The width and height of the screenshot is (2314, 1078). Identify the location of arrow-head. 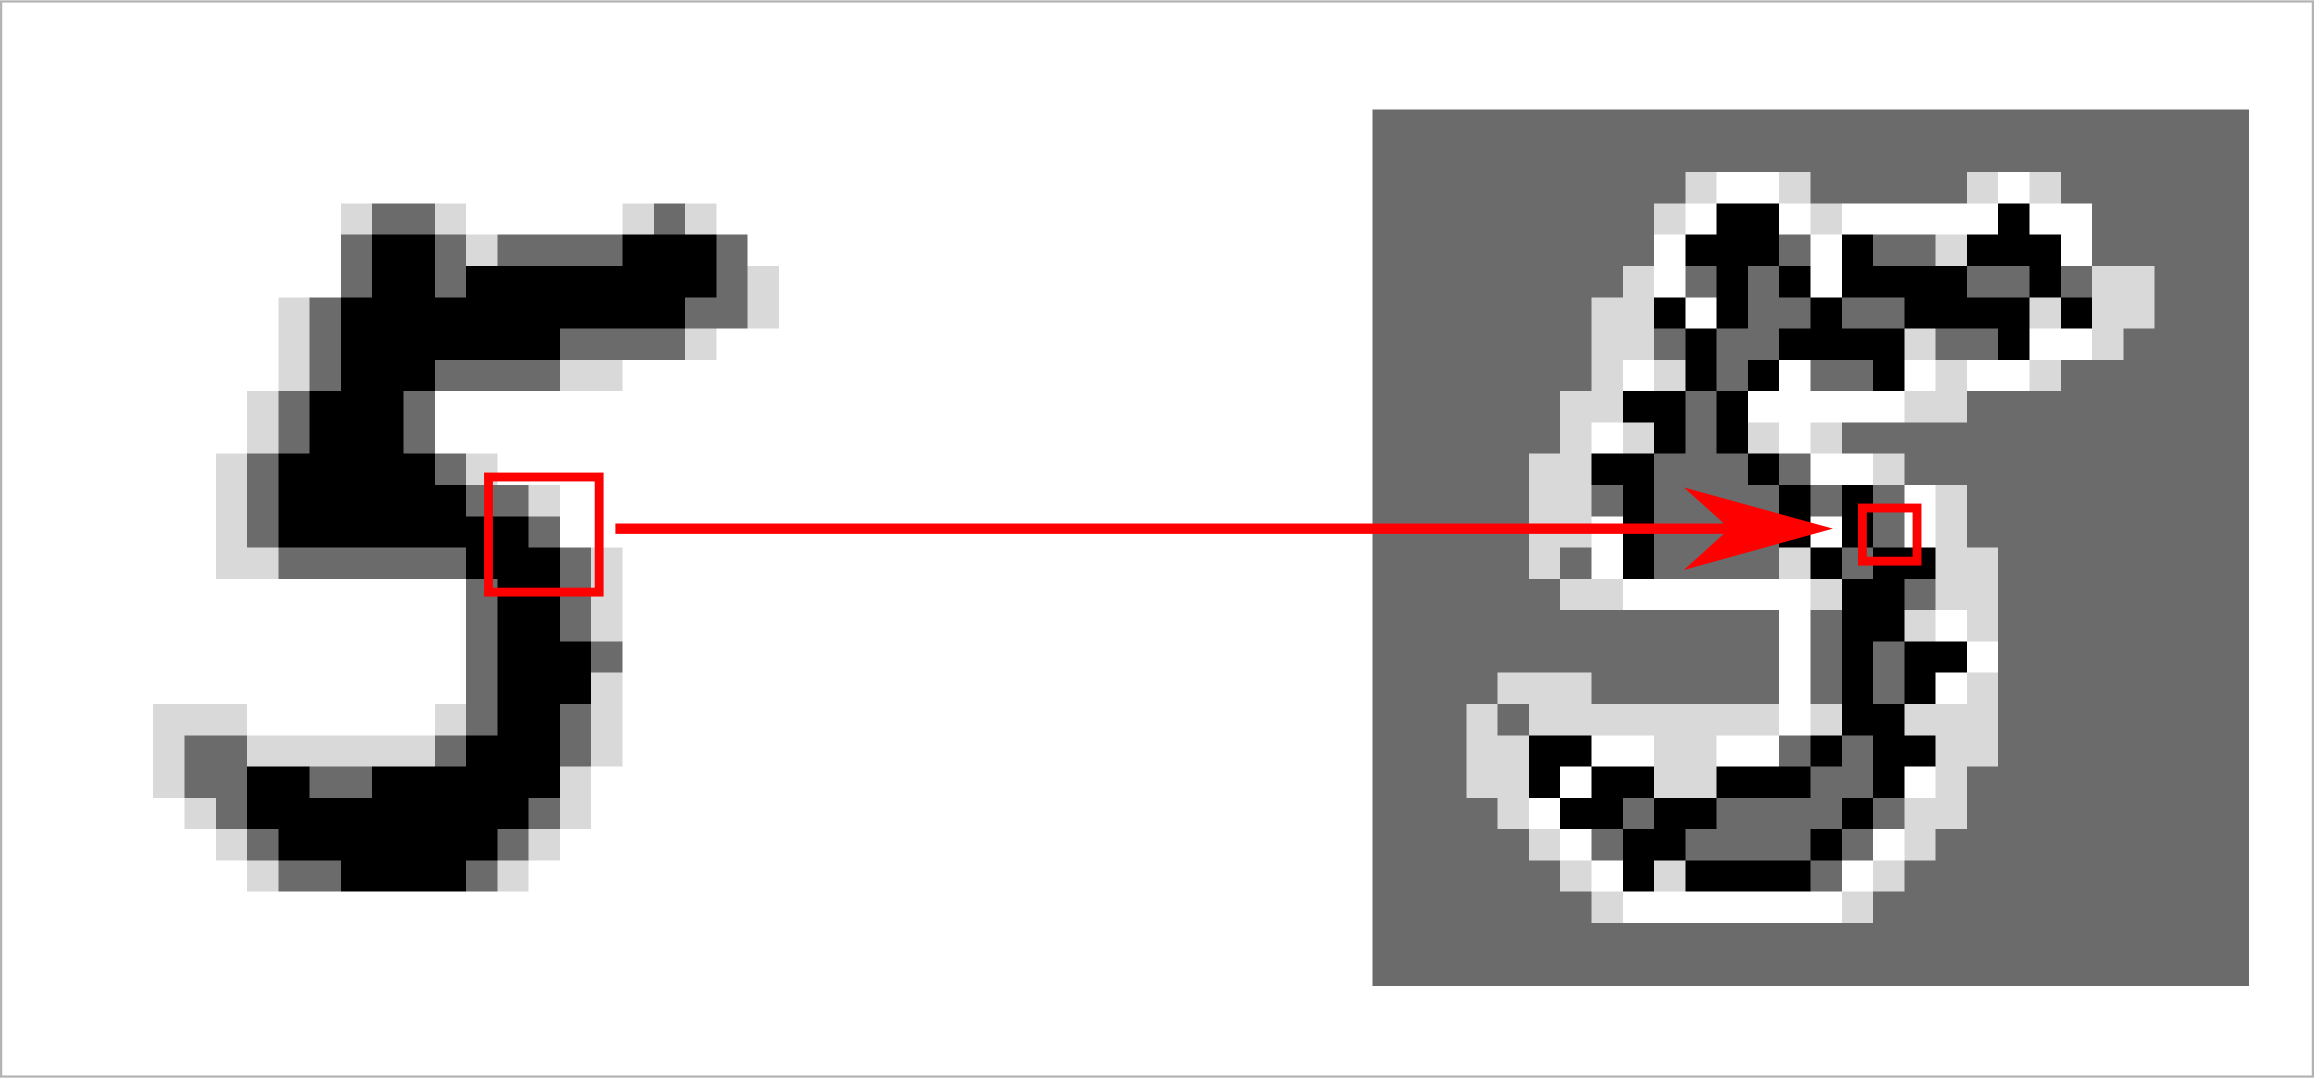
(1758, 528).